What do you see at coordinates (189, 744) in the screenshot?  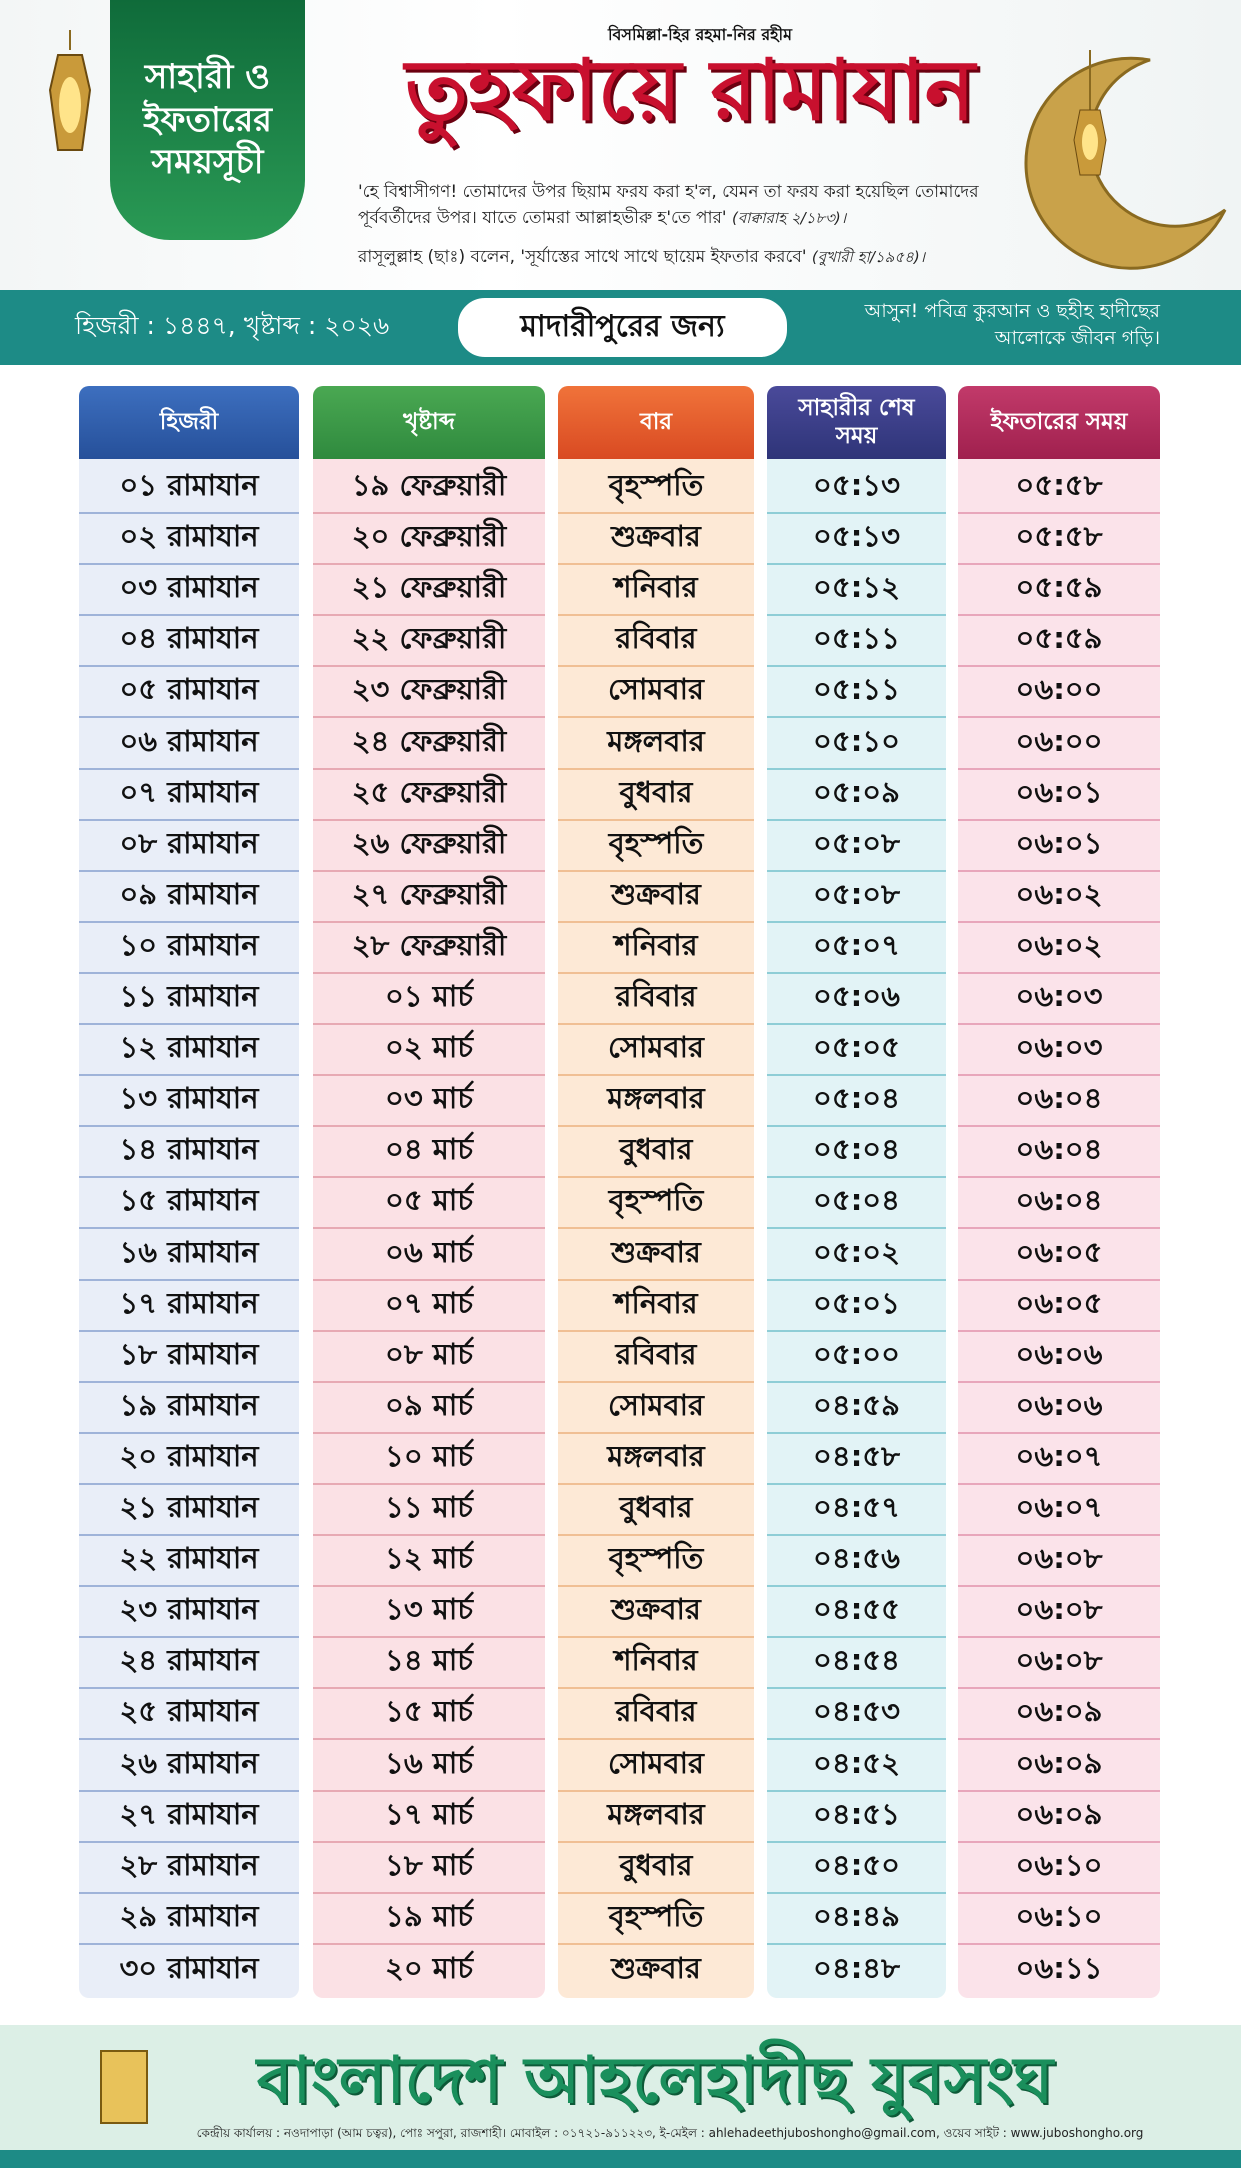 I see `table-cell: ০৬ রামাযান` at bounding box center [189, 744].